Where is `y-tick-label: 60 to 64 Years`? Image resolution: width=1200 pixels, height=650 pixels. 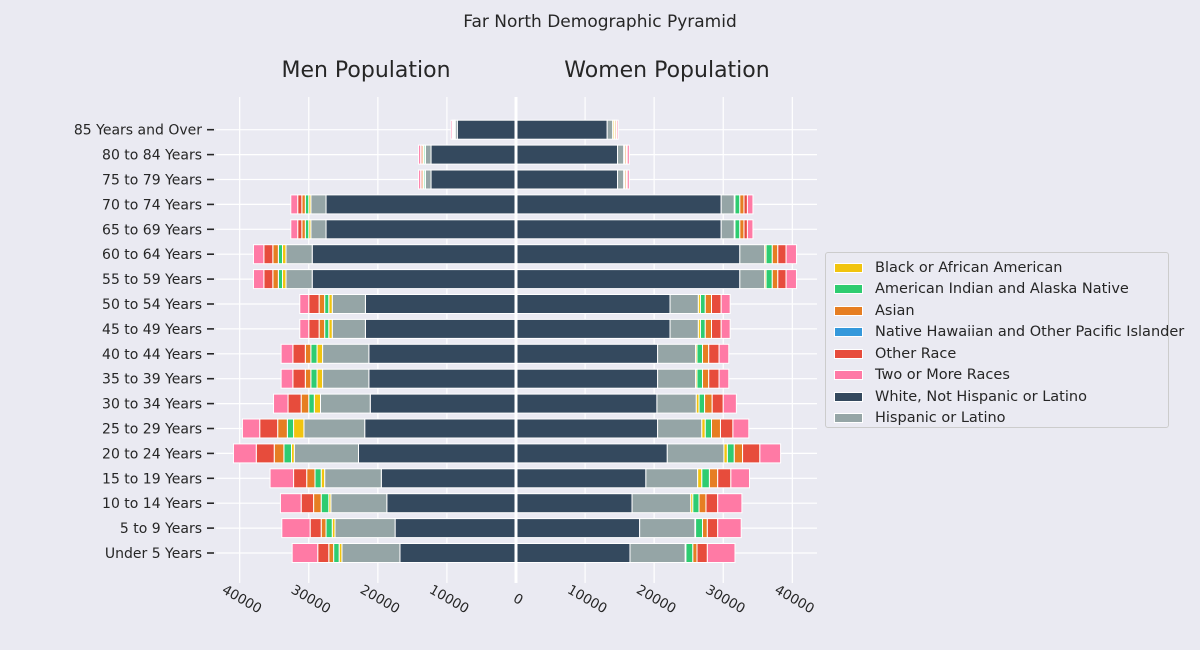 y-tick-label: 60 to 64 Years is located at coordinates (152, 255).